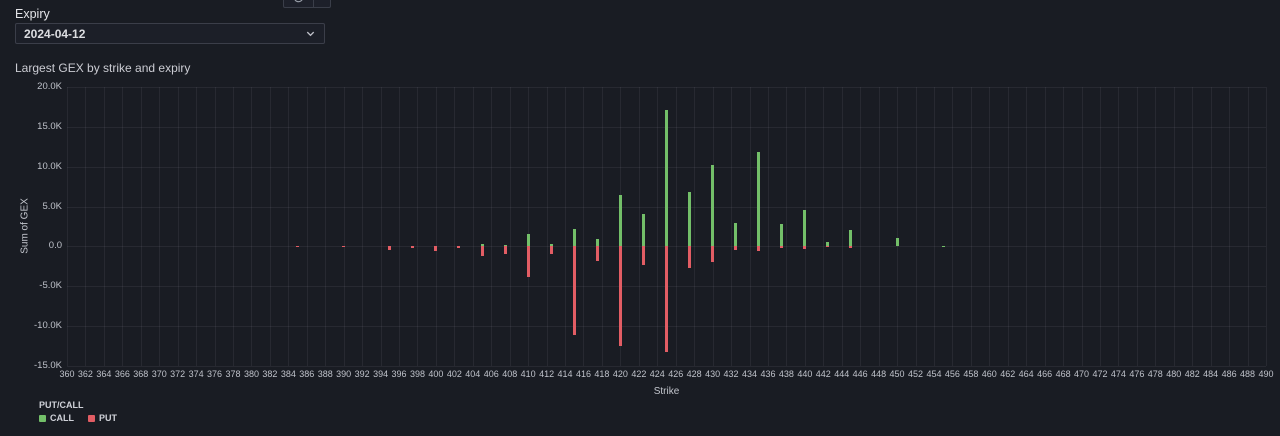  Describe the element at coordinates (1211, 374) in the screenshot. I see `x-tick-label: 484` at that location.